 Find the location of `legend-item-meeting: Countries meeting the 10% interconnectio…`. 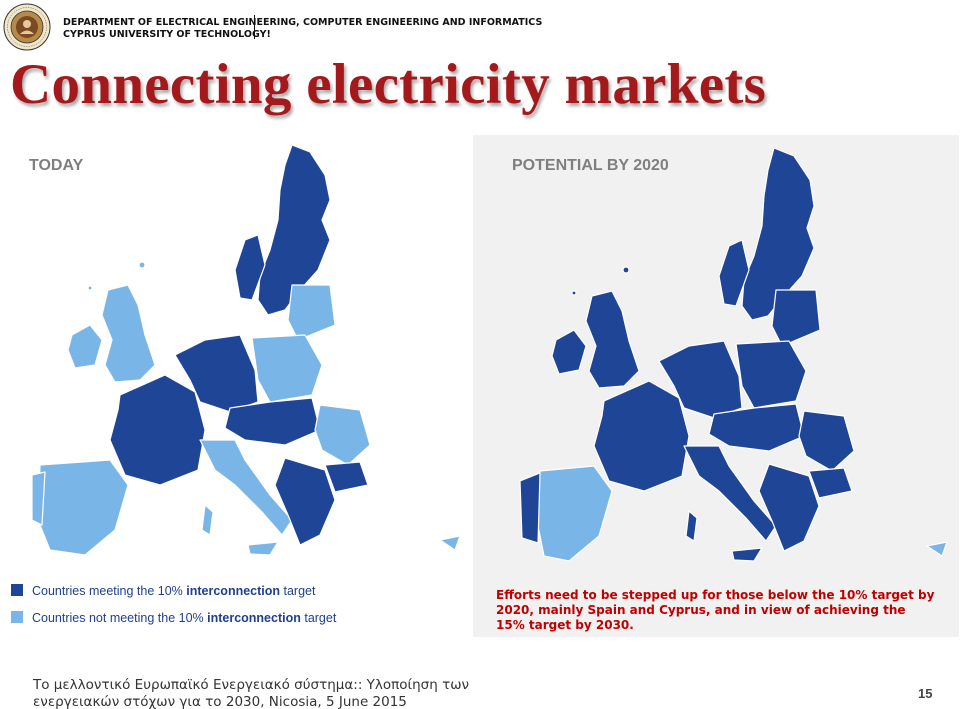

legend-item-meeting: Countries meeting the 10% interconnectio… is located at coordinates (163, 591).